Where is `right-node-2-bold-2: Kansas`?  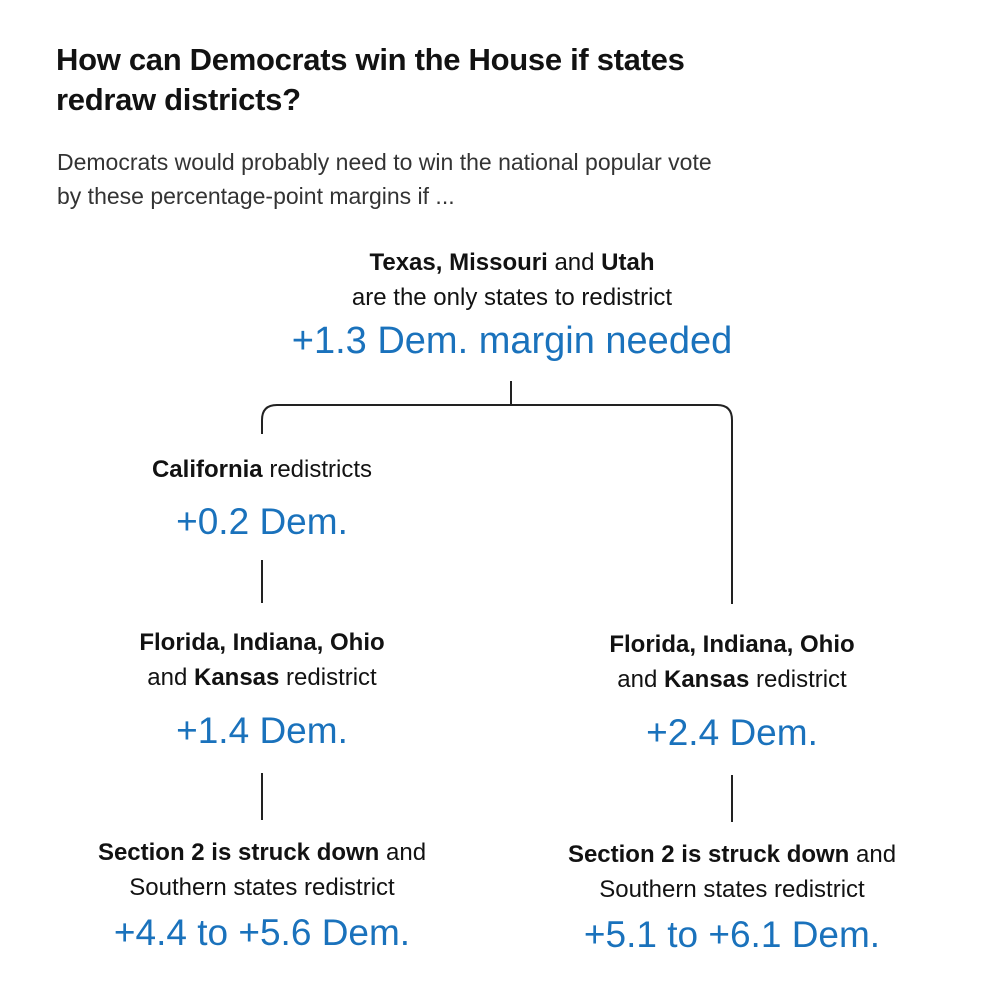
right-node-2-bold-2: Kansas is located at coordinates (706, 679).